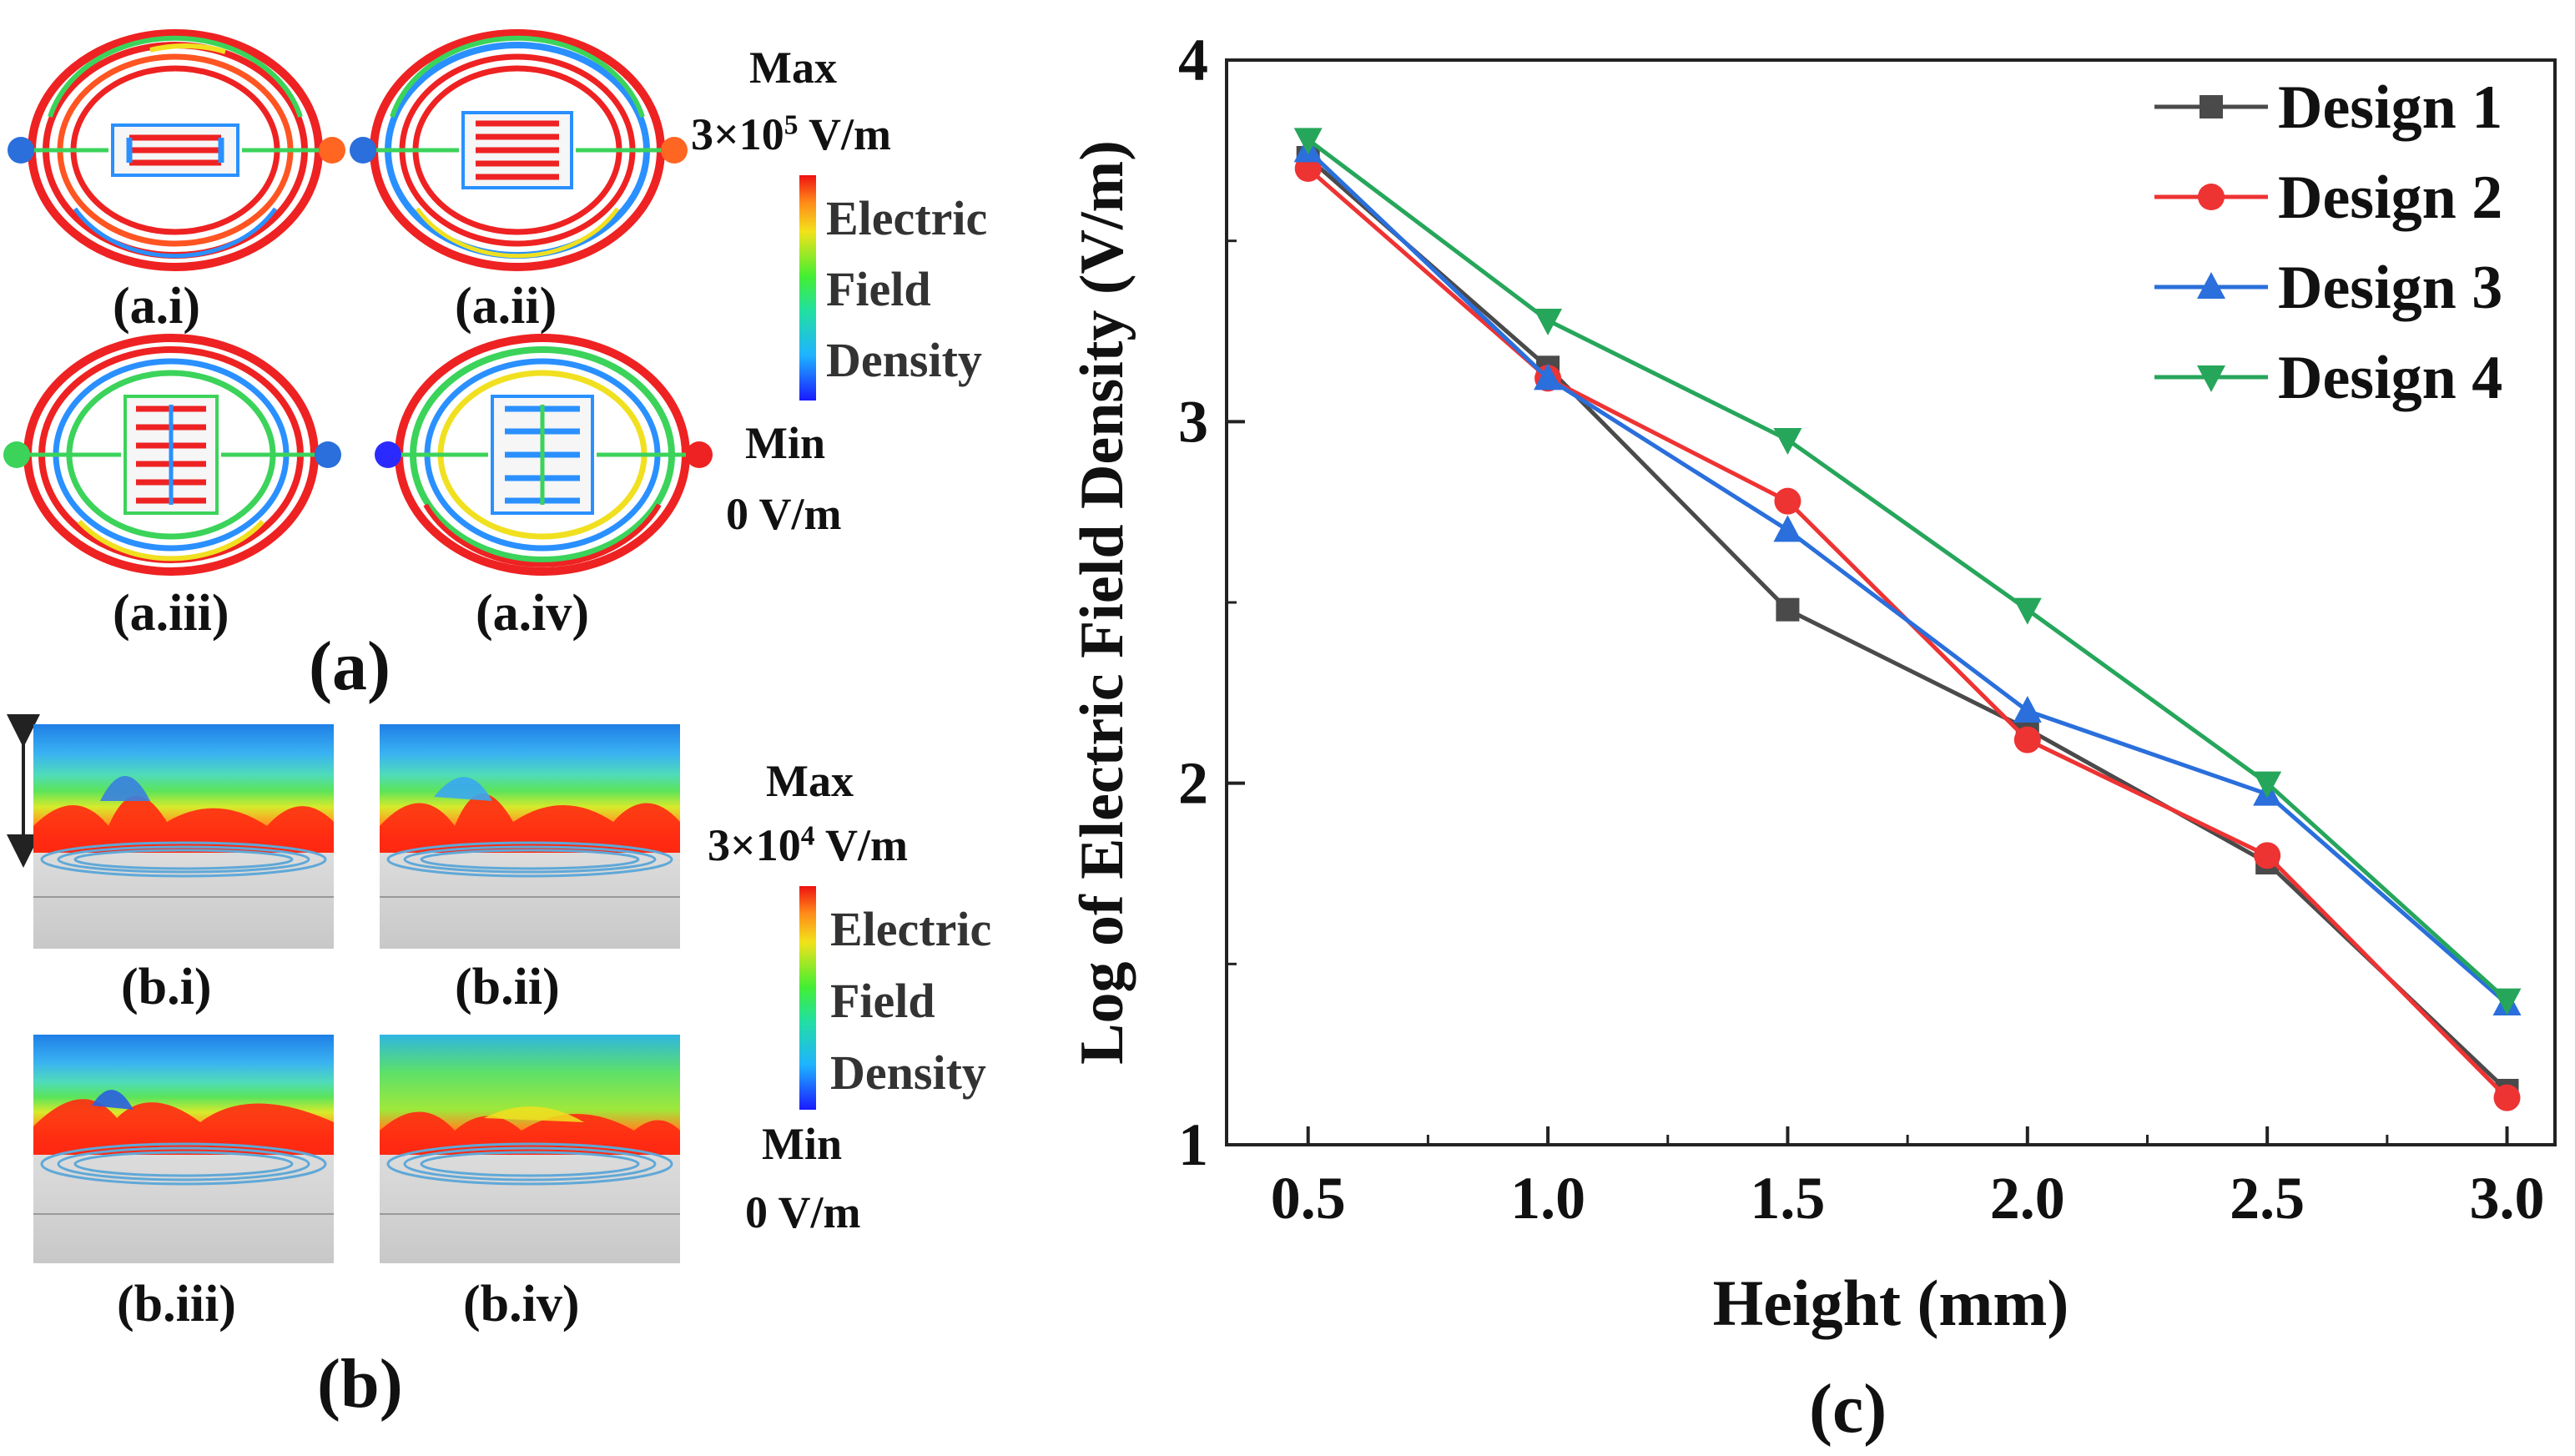  What do you see at coordinates (911, 929) in the screenshot?
I see `scale-b-bar-label-1: Electric` at bounding box center [911, 929].